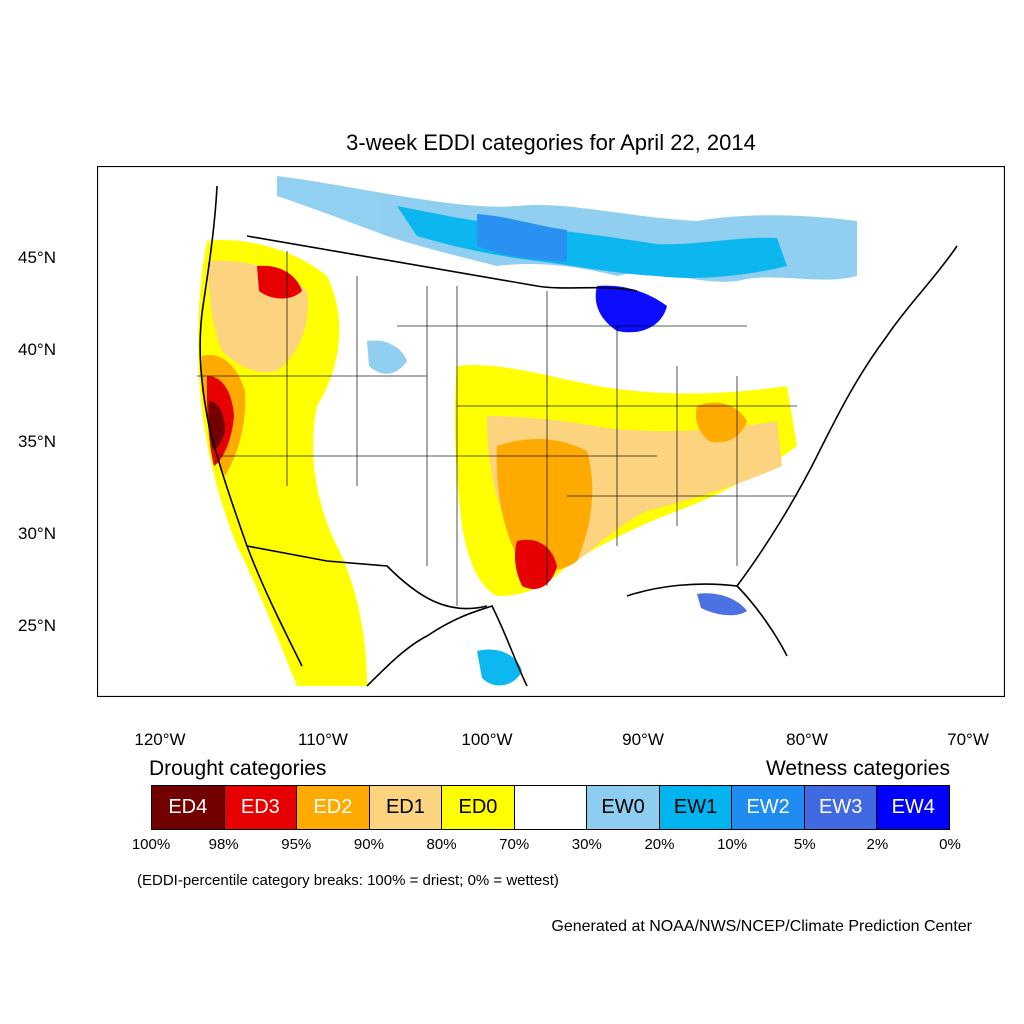  I want to click on canada-border, so click(442, 263).